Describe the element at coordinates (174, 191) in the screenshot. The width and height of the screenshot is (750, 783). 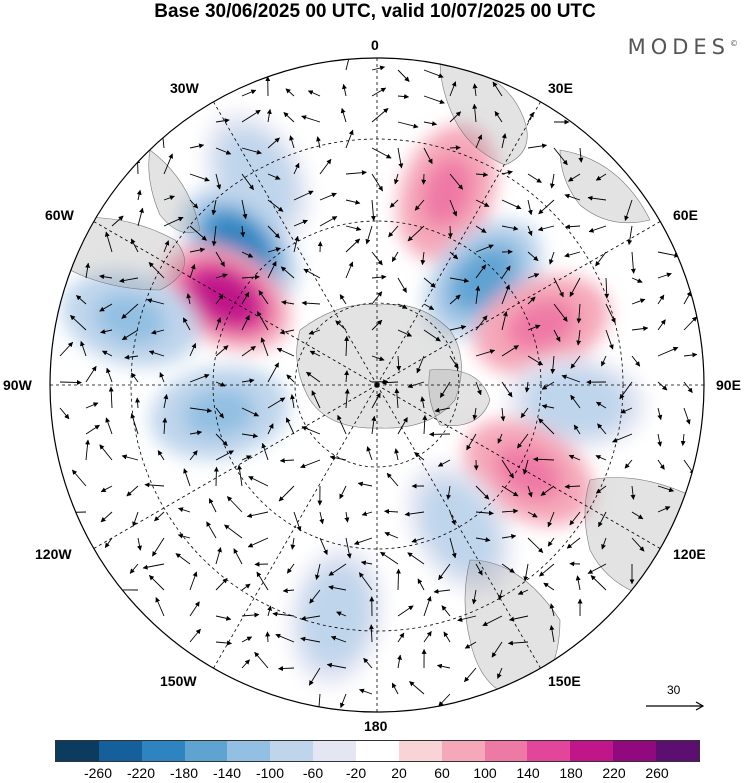
I see `land-shape` at that location.